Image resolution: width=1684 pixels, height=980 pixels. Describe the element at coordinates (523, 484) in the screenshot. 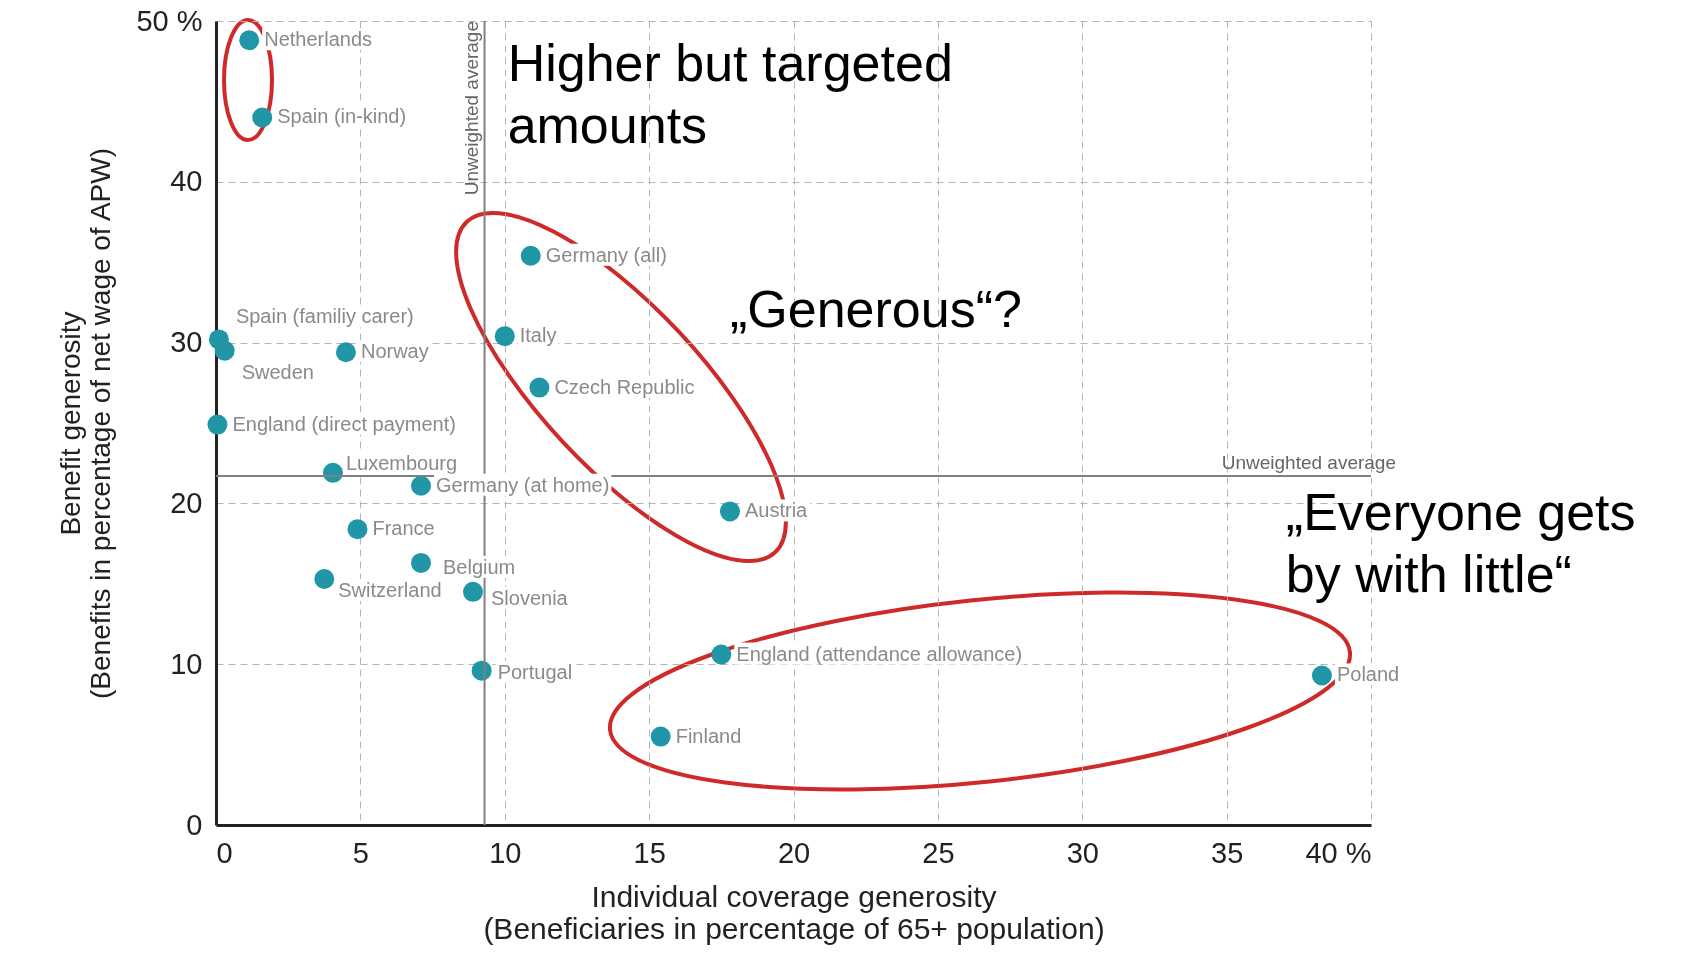

I see `annotation: Germany (at home)` at that location.